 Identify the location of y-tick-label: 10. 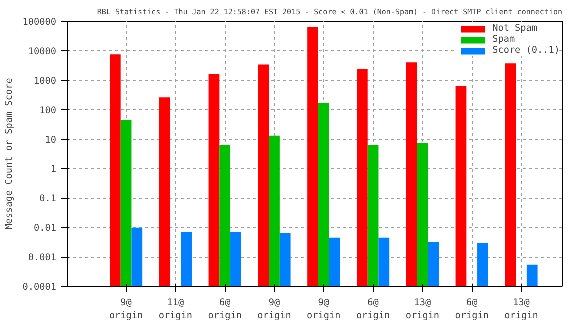
(51, 140).